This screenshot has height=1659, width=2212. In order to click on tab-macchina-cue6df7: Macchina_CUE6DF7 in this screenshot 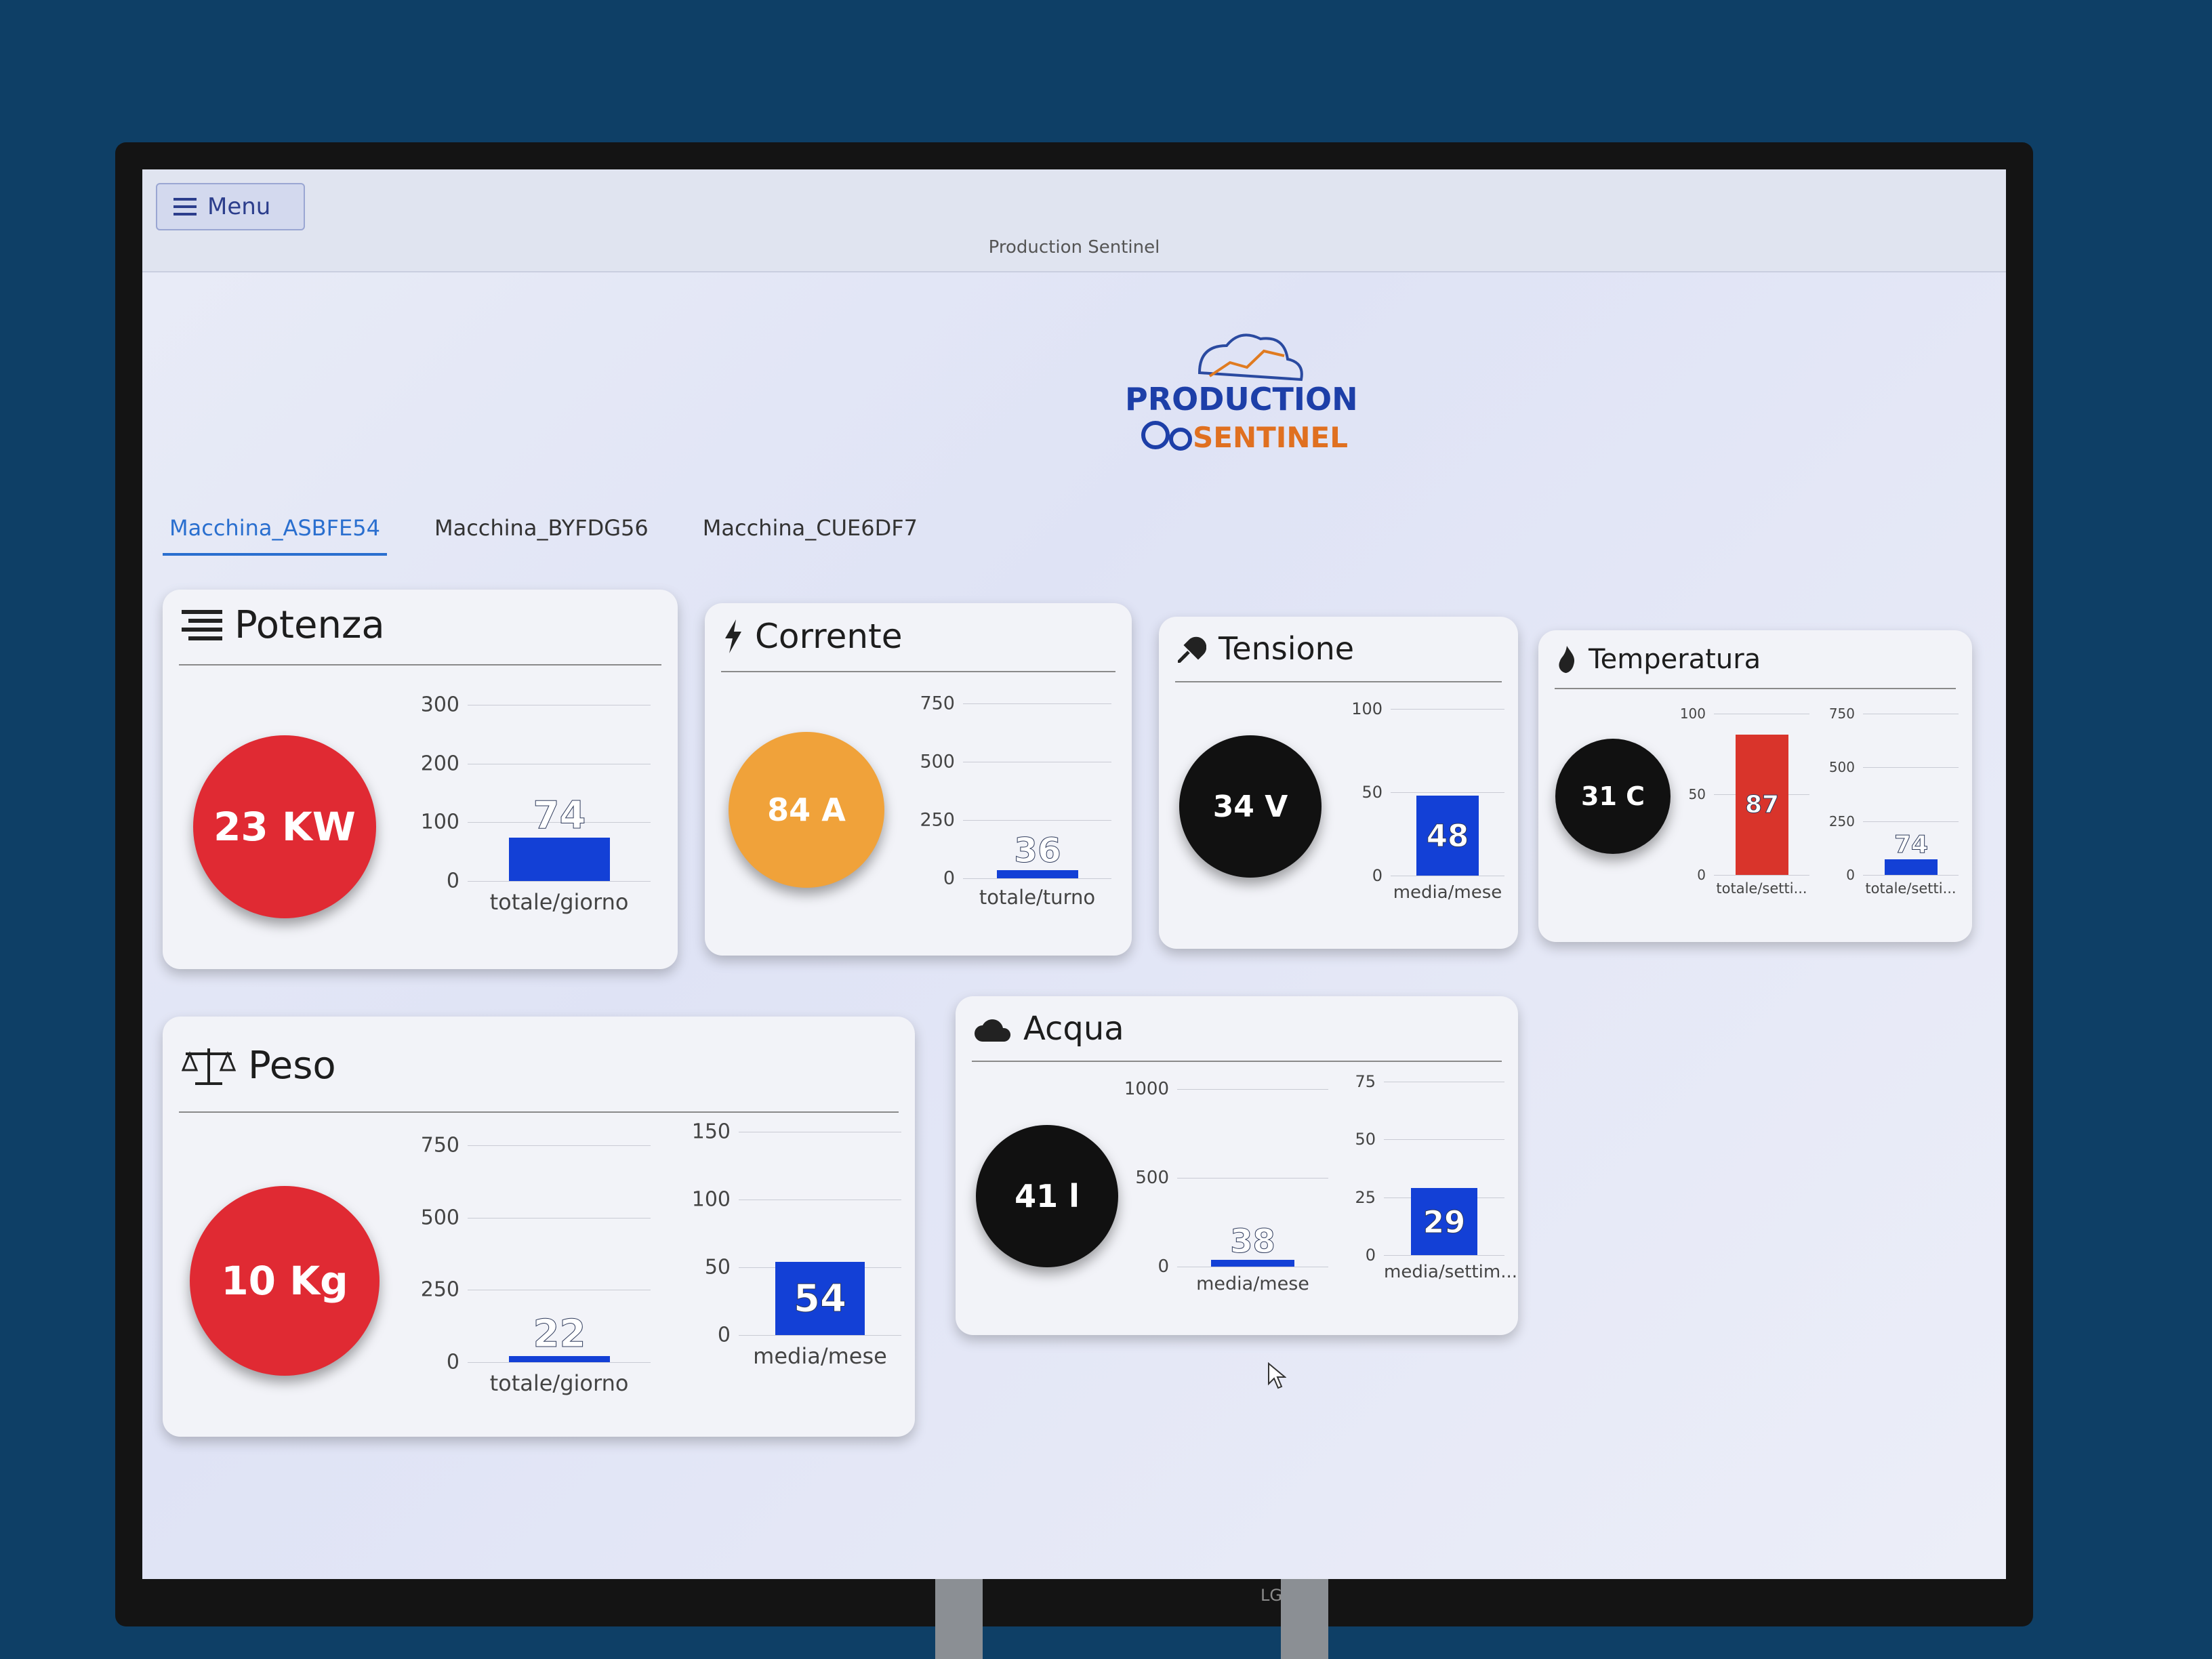, I will do `click(810, 528)`.